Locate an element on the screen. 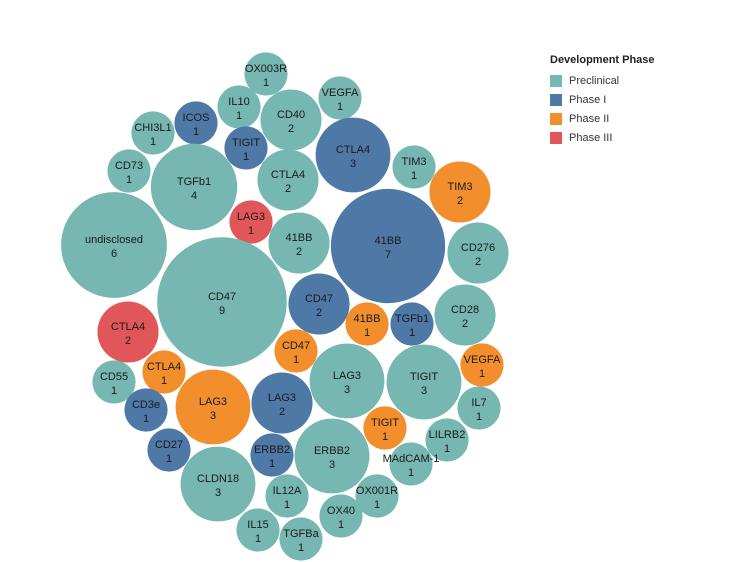 This screenshot has width=743, height=562. bubble-cd47: CD47 2 is located at coordinates (319, 304).